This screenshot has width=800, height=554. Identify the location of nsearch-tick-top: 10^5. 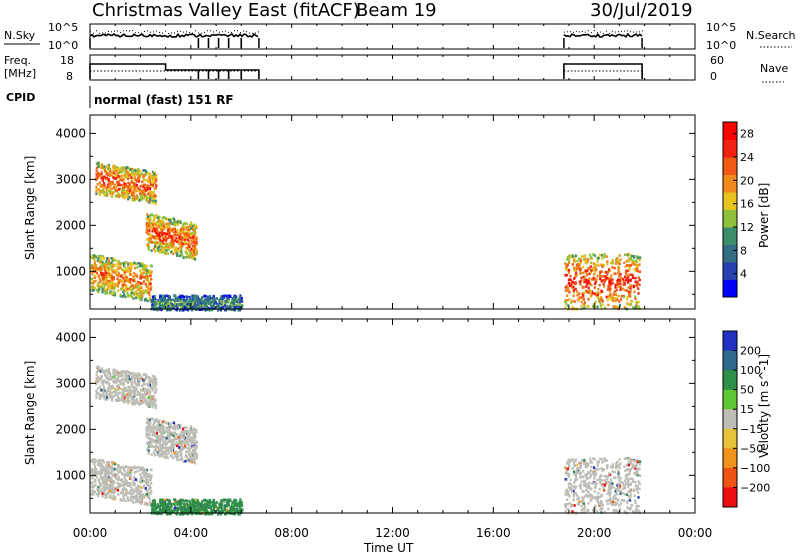
(721, 27).